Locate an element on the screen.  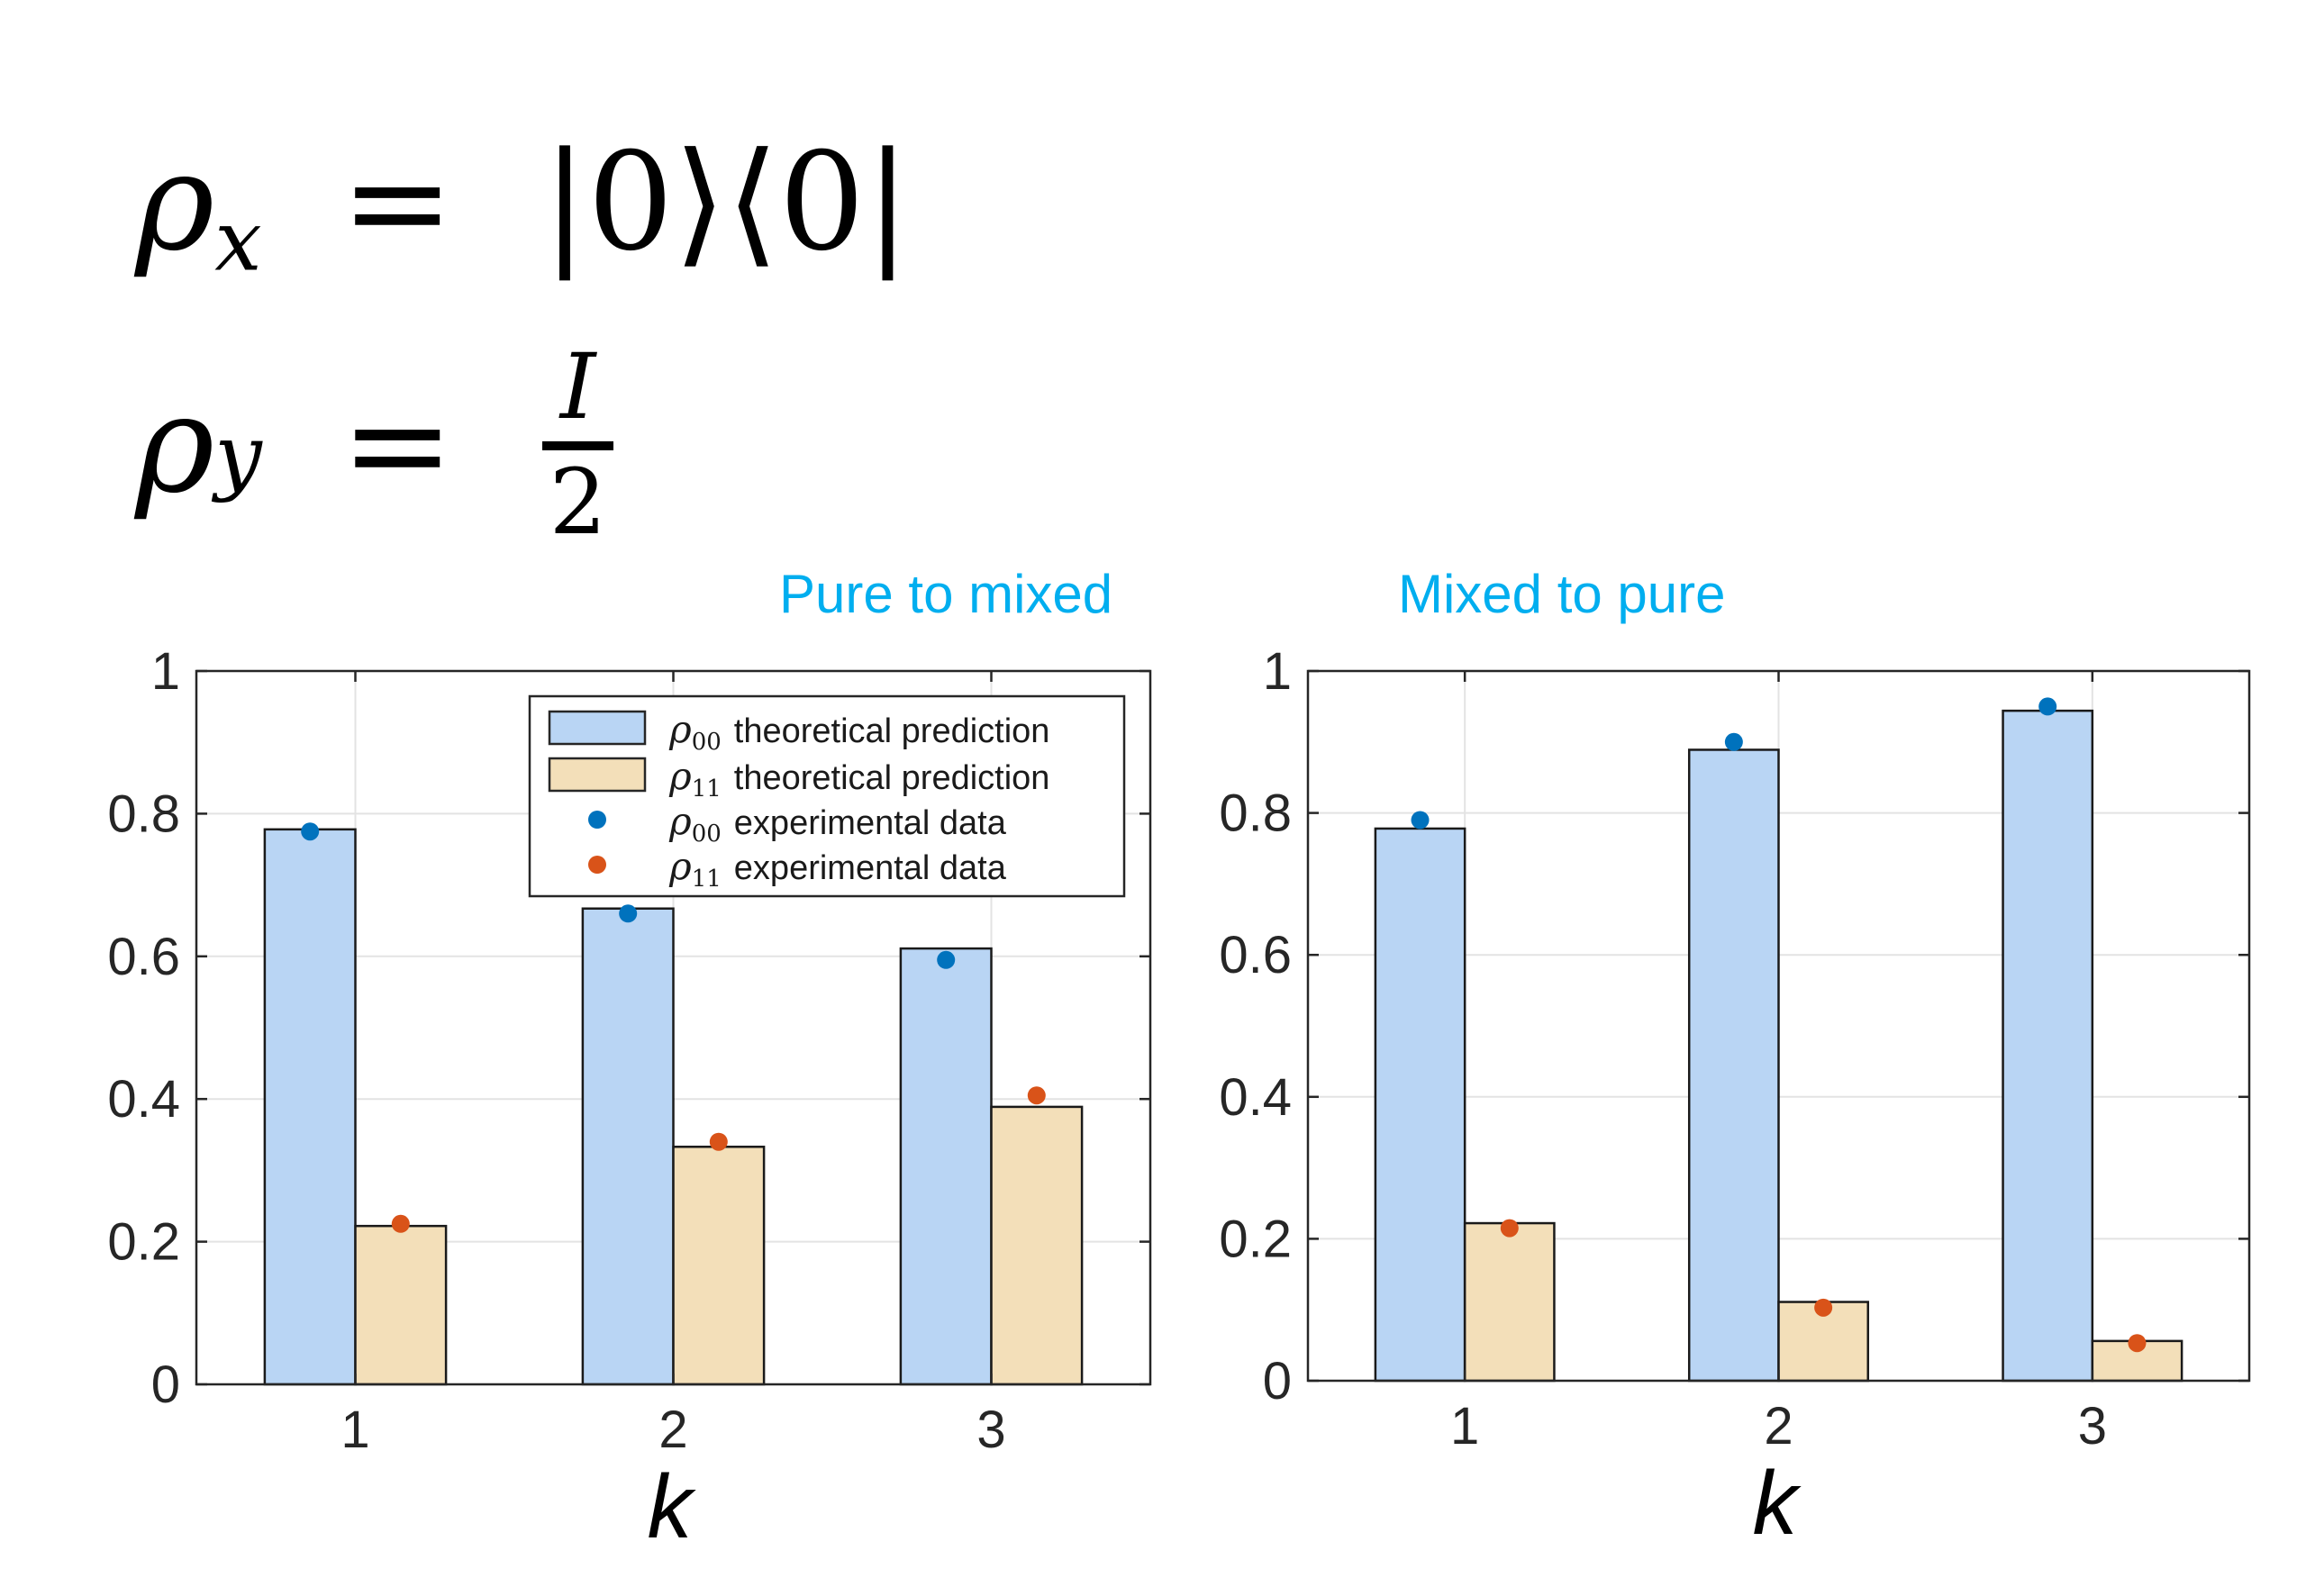
chart1-title: Pure to mixed is located at coordinates (946, 594).